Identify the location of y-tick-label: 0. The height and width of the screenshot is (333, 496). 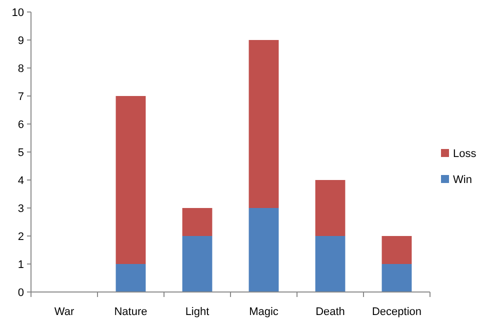
(21, 292).